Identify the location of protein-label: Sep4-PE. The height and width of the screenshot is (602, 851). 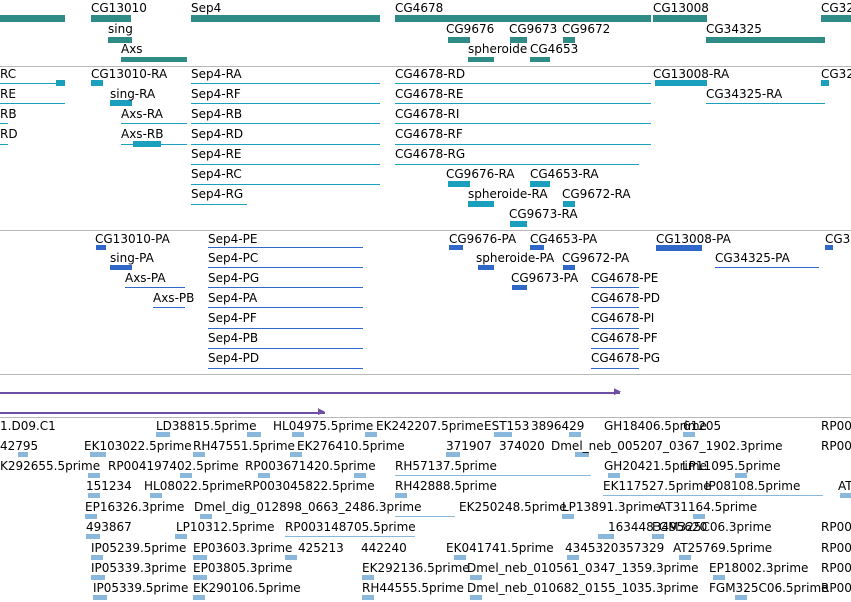
(233, 239).